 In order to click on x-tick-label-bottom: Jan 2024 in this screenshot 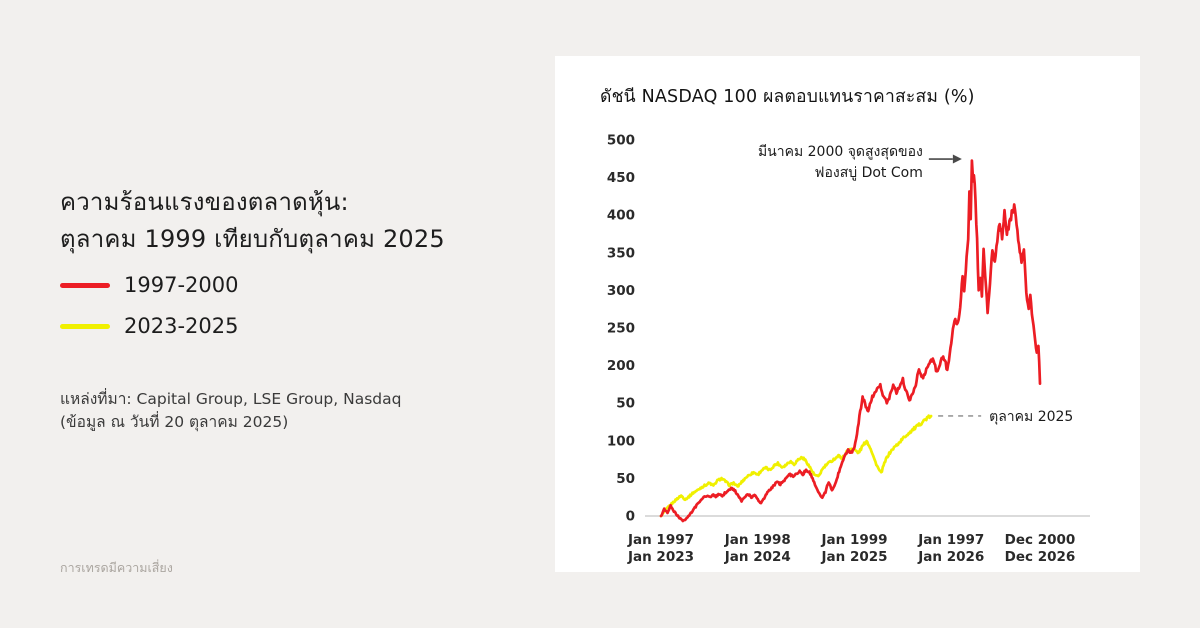, I will do `click(757, 557)`.